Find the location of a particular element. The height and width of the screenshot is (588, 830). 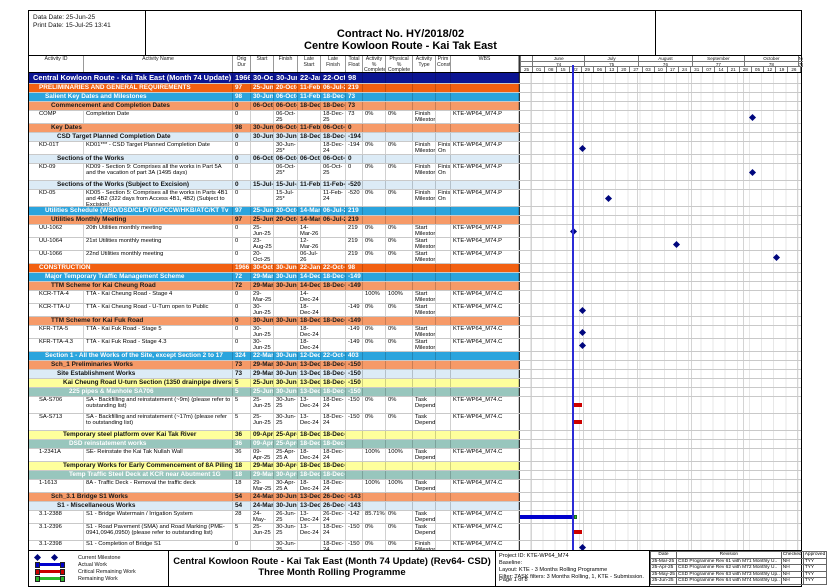

cell: -149 is located at coordinates (354, 277).